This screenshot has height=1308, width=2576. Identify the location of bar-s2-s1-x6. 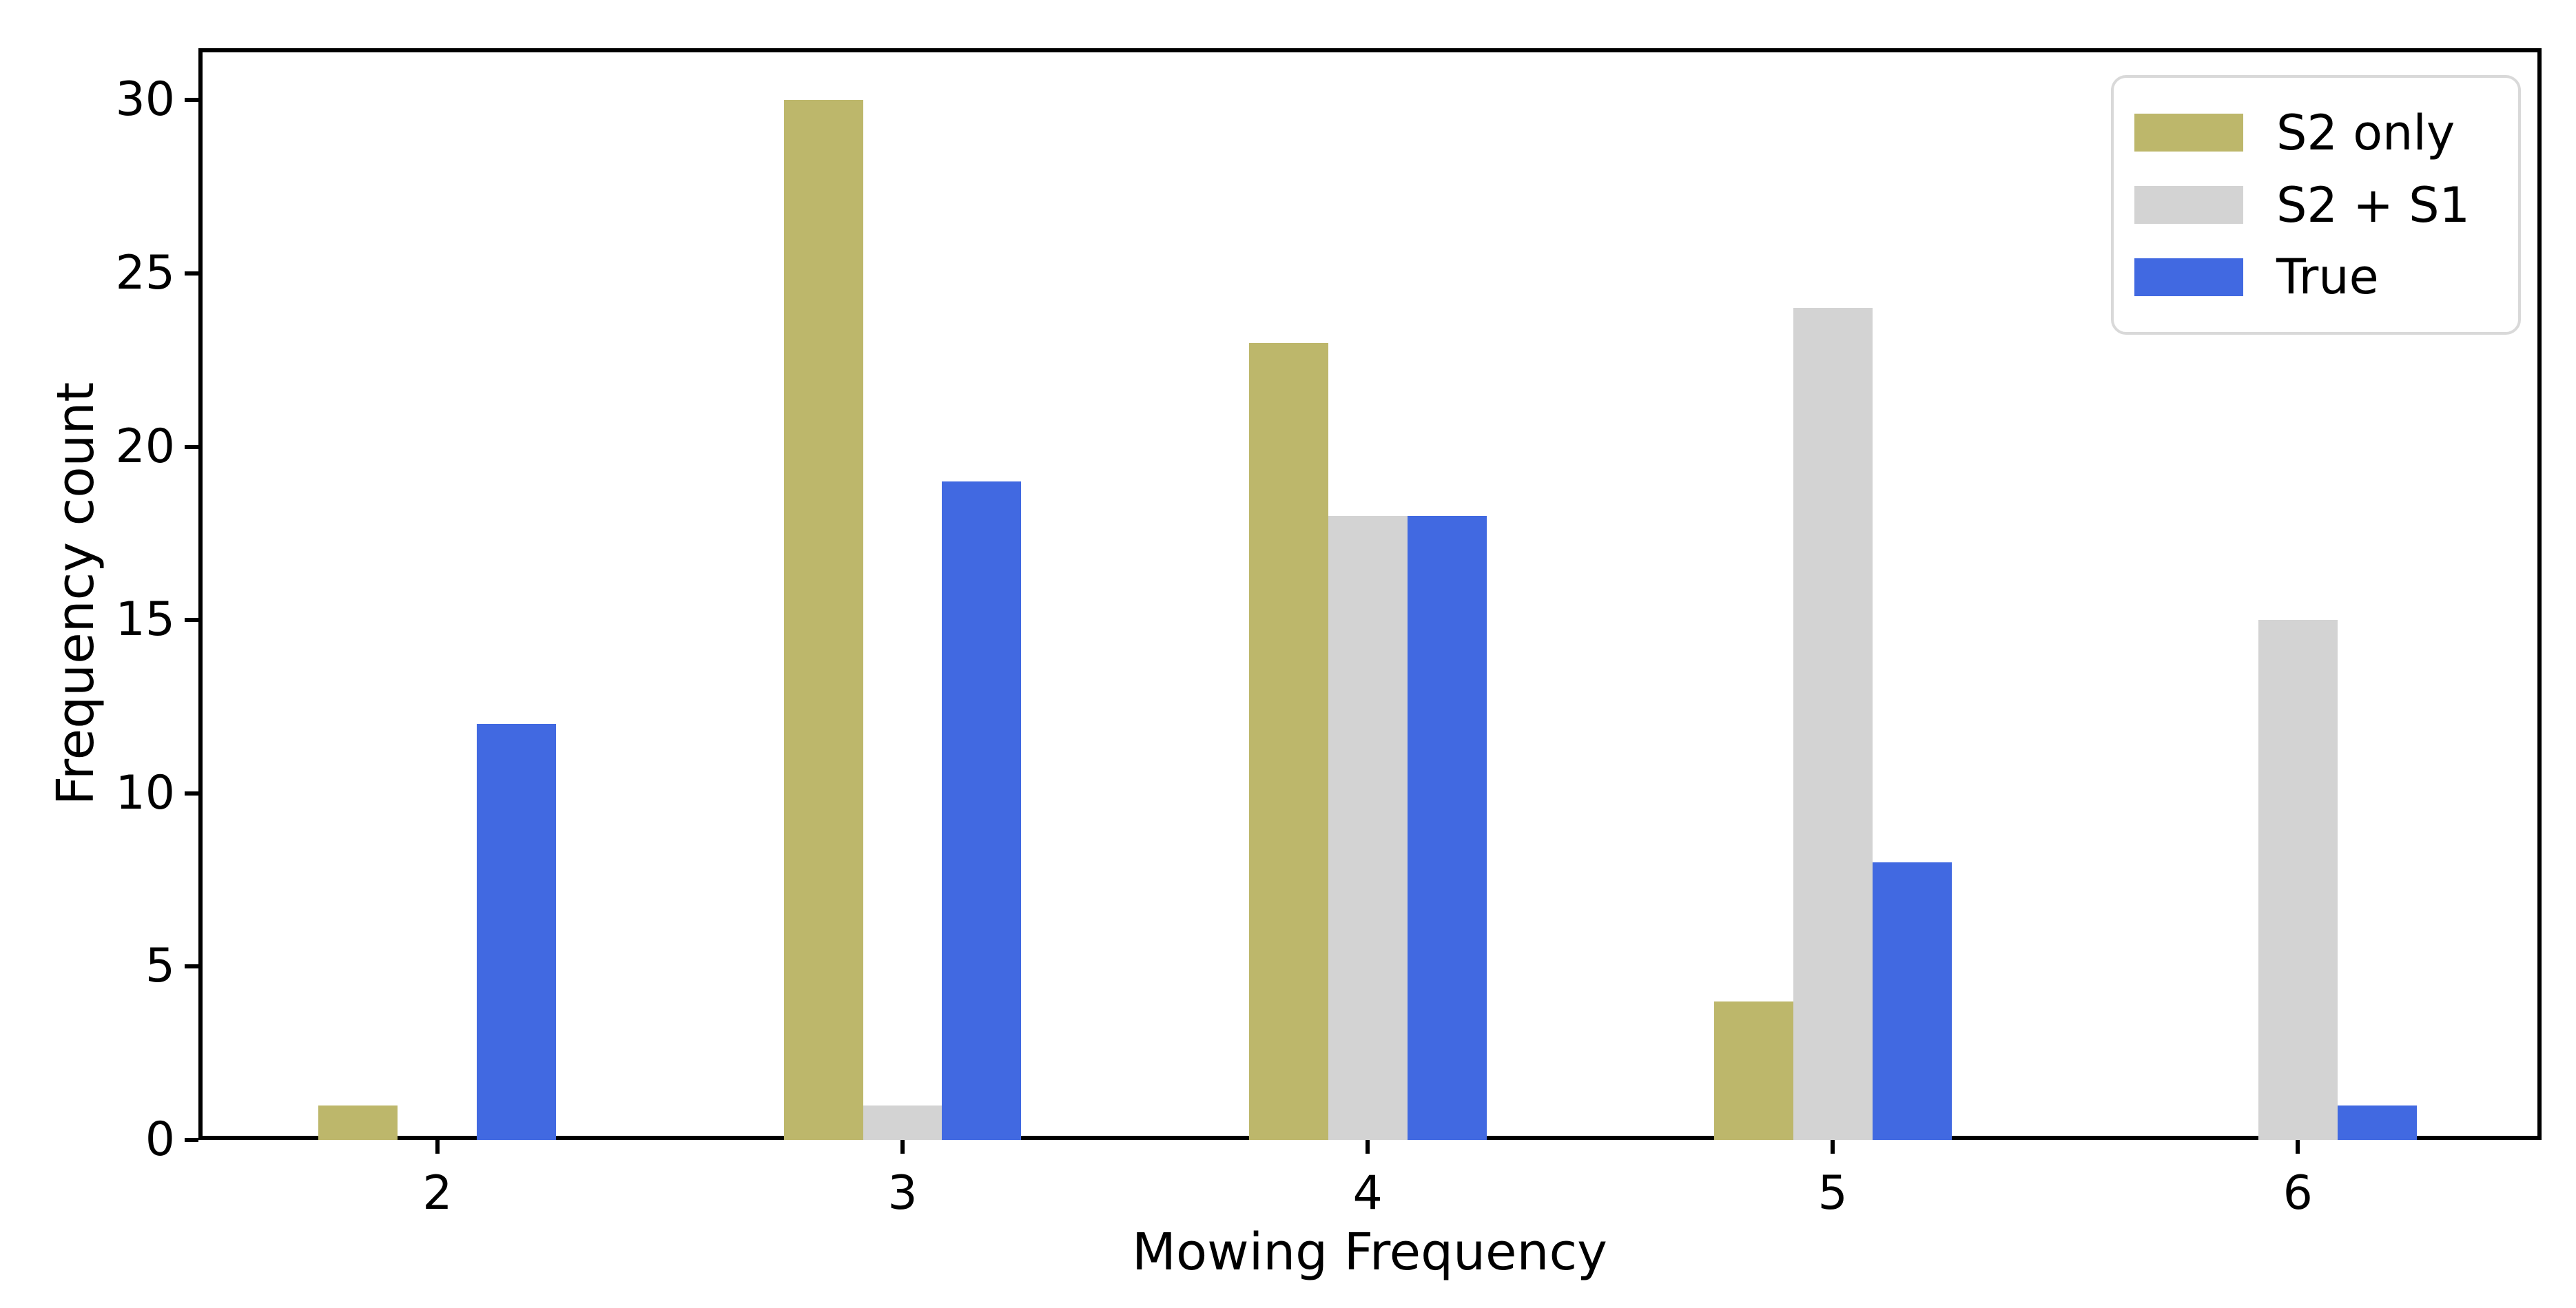
(2298, 880).